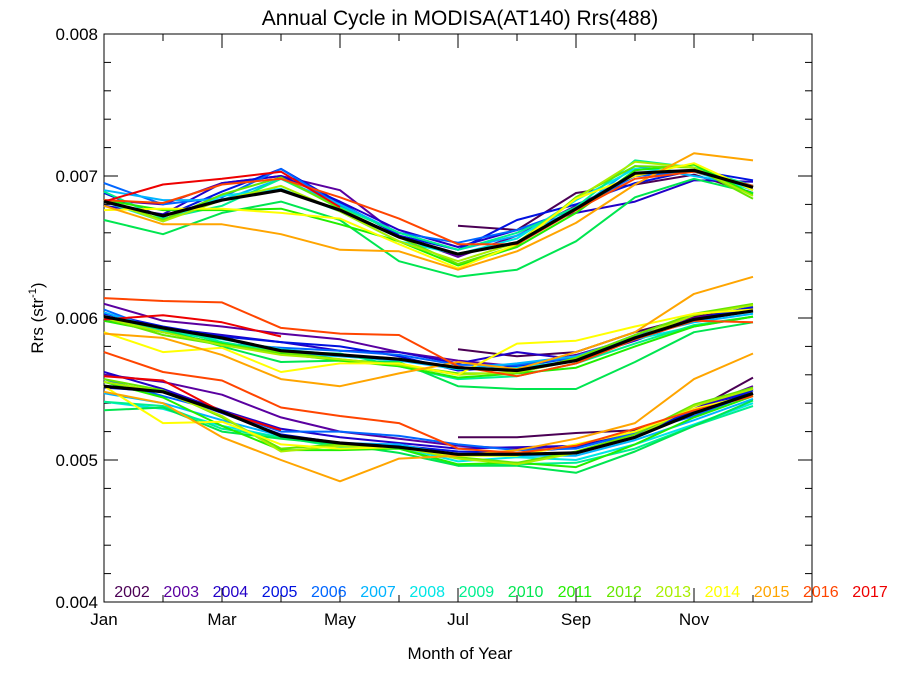  What do you see at coordinates (132, 592) in the screenshot?
I see `legend-label-2002: 2002` at bounding box center [132, 592].